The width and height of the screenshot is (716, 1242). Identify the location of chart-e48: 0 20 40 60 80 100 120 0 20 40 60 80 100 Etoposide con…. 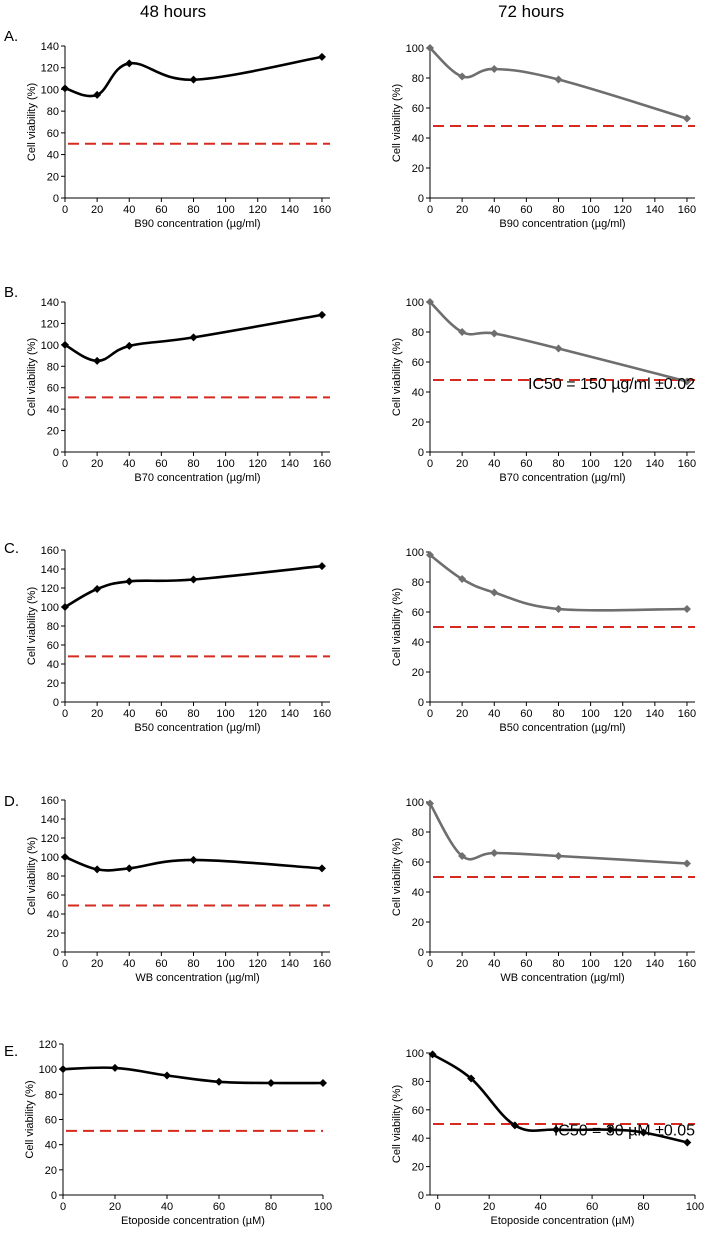
(178, 1133).